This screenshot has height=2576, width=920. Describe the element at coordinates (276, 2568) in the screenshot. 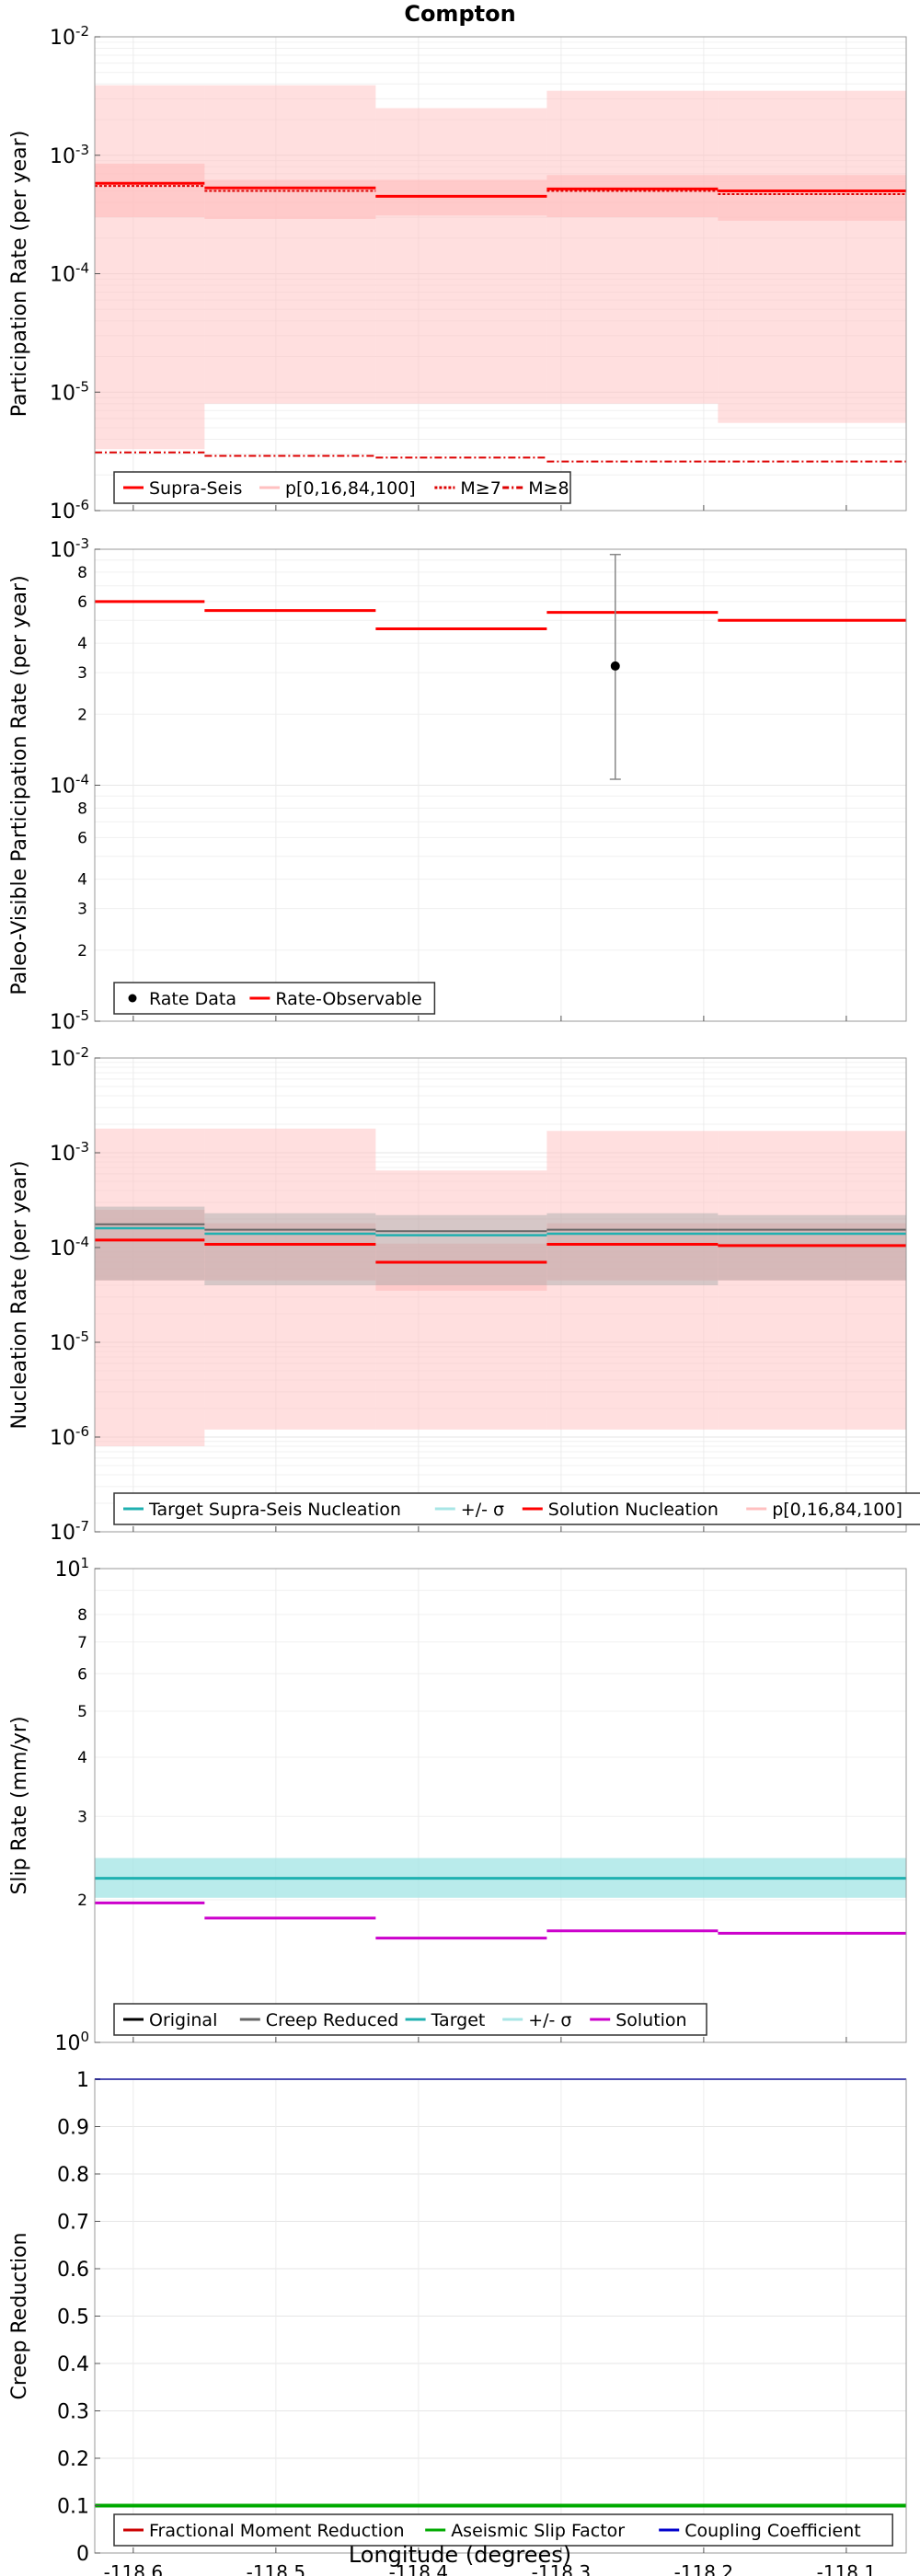

I see `x-tick-label: -118.5` at that location.